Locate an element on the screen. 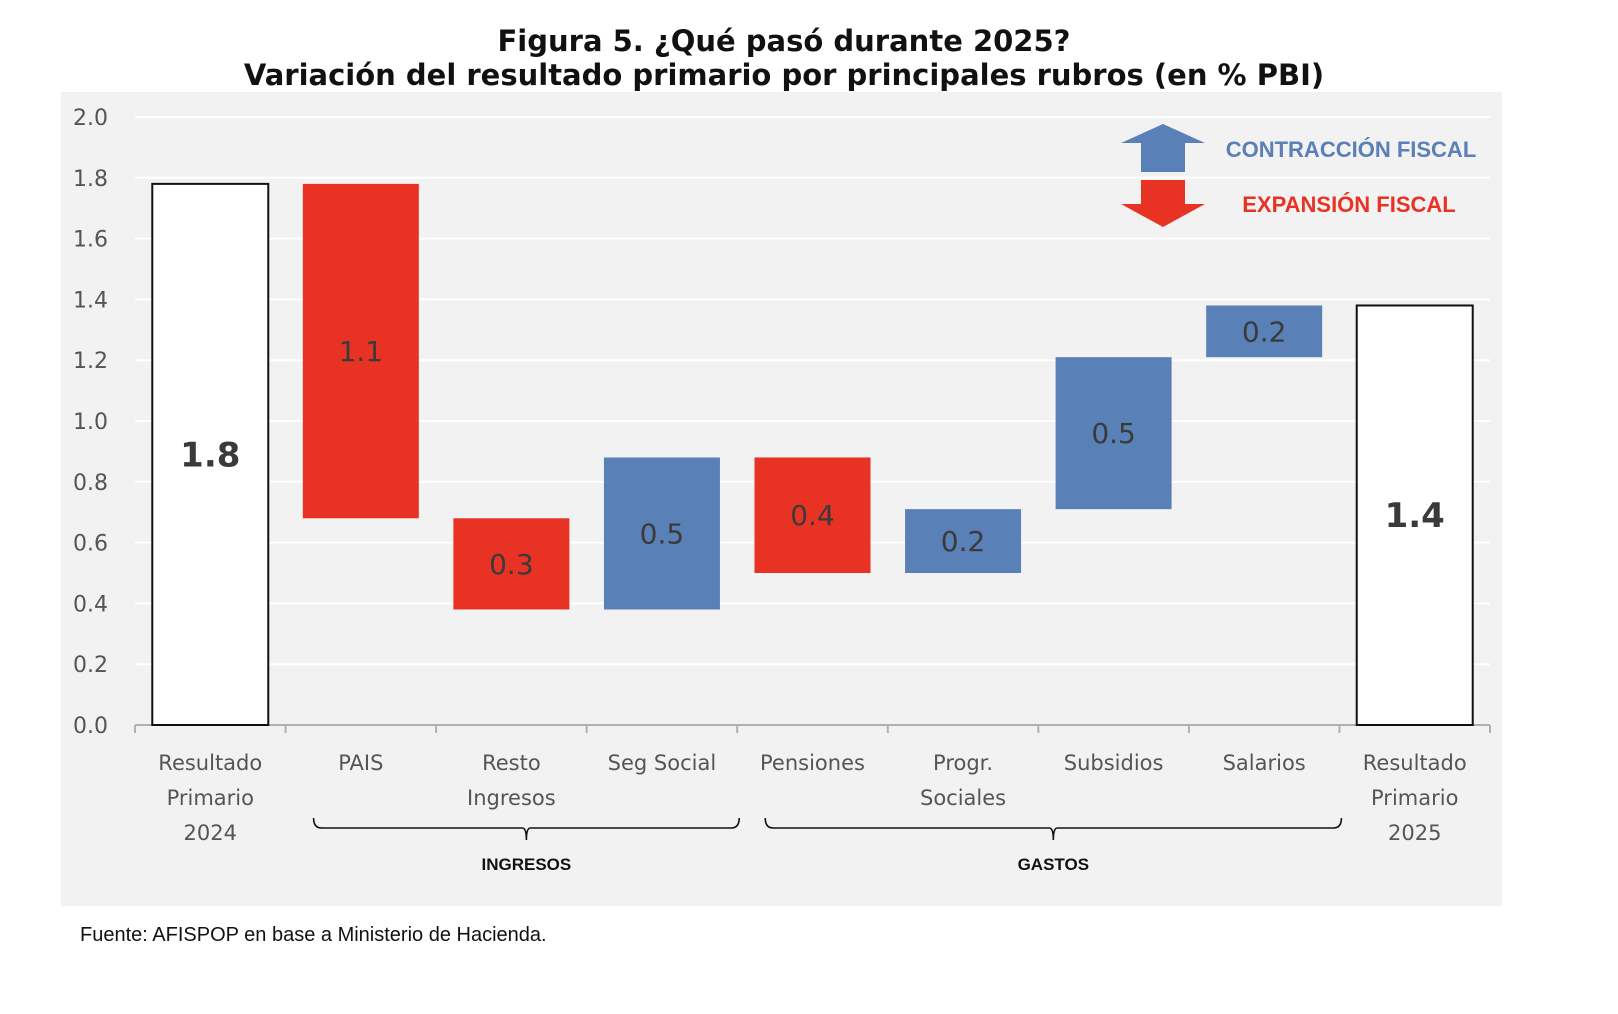  data-label: 0.4 is located at coordinates (812, 515).